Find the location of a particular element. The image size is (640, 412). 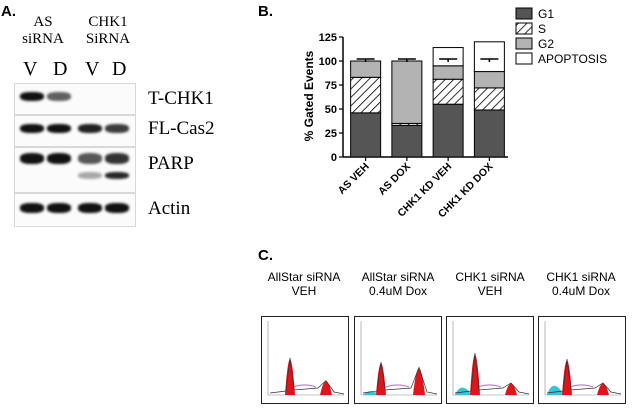

chart-bars is located at coordinates (427, 101).